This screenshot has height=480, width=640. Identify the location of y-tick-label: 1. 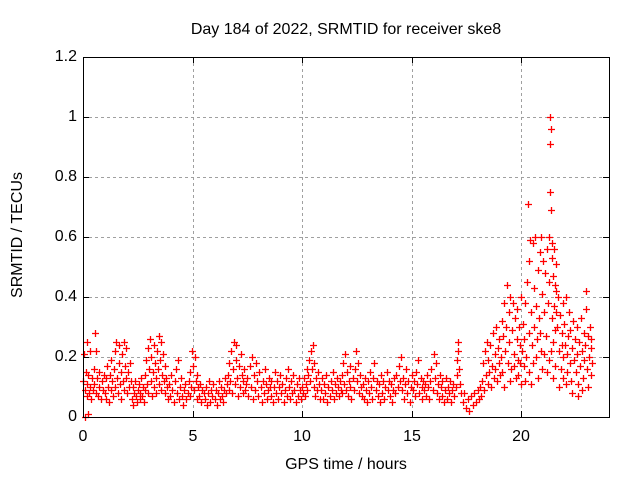
(72, 116).